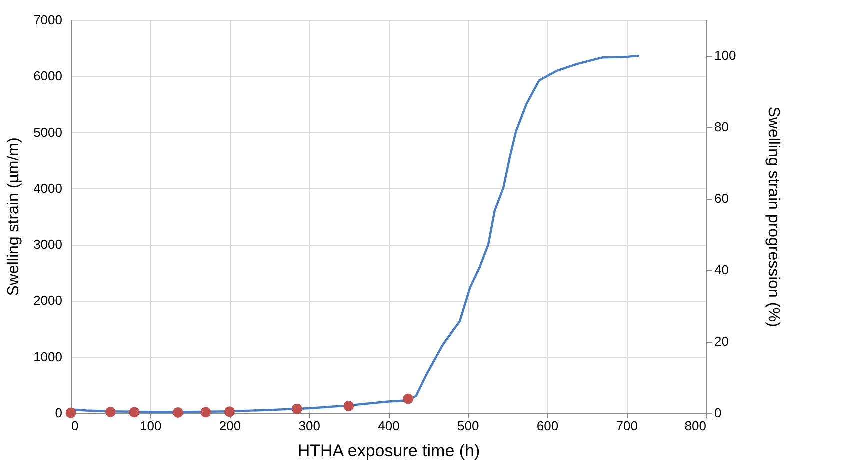  What do you see at coordinates (48, 356) in the screenshot?
I see `y-tick-label: 1000` at bounding box center [48, 356].